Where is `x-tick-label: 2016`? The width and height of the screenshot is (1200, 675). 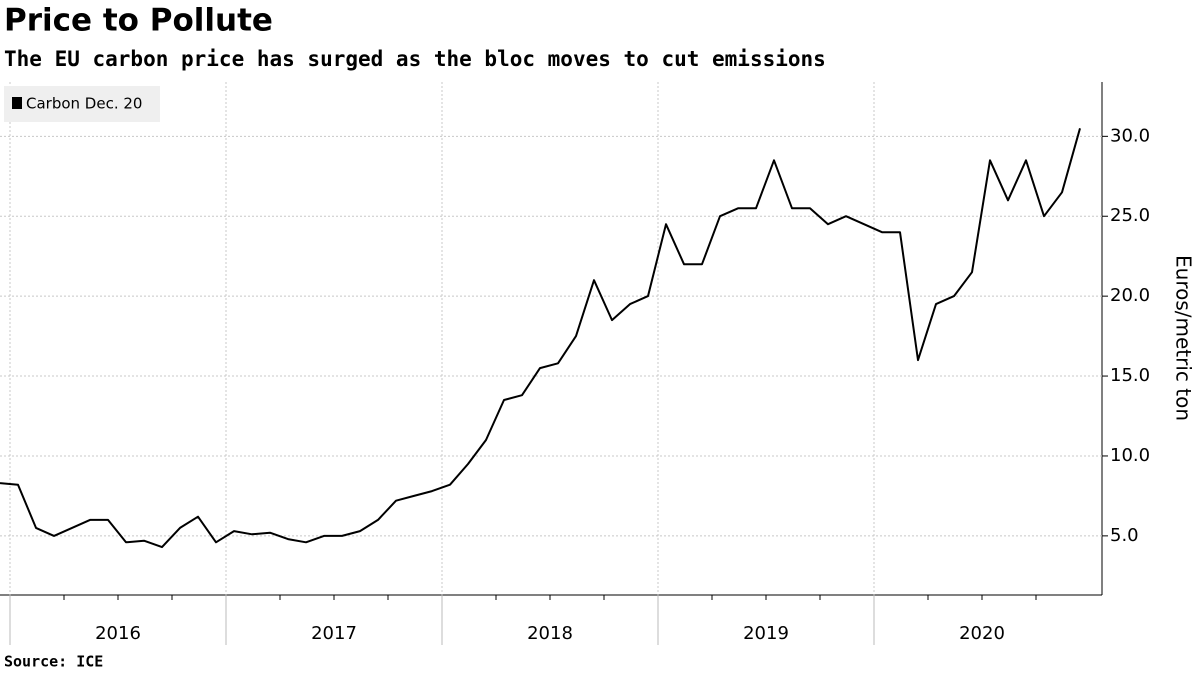
x-tick-label: 2016 is located at coordinates (118, 633).